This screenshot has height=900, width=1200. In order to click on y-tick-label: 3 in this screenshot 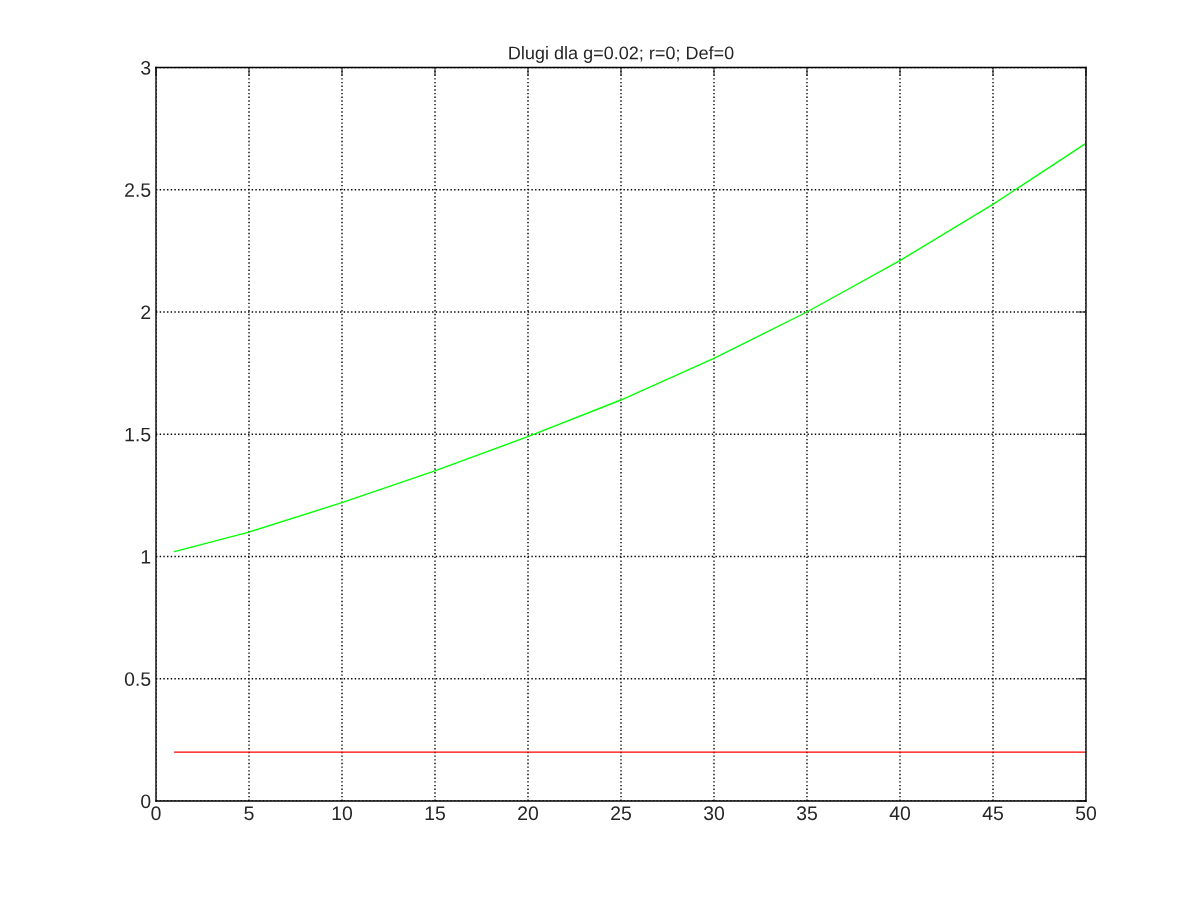, I will do `click(146, 67)`.